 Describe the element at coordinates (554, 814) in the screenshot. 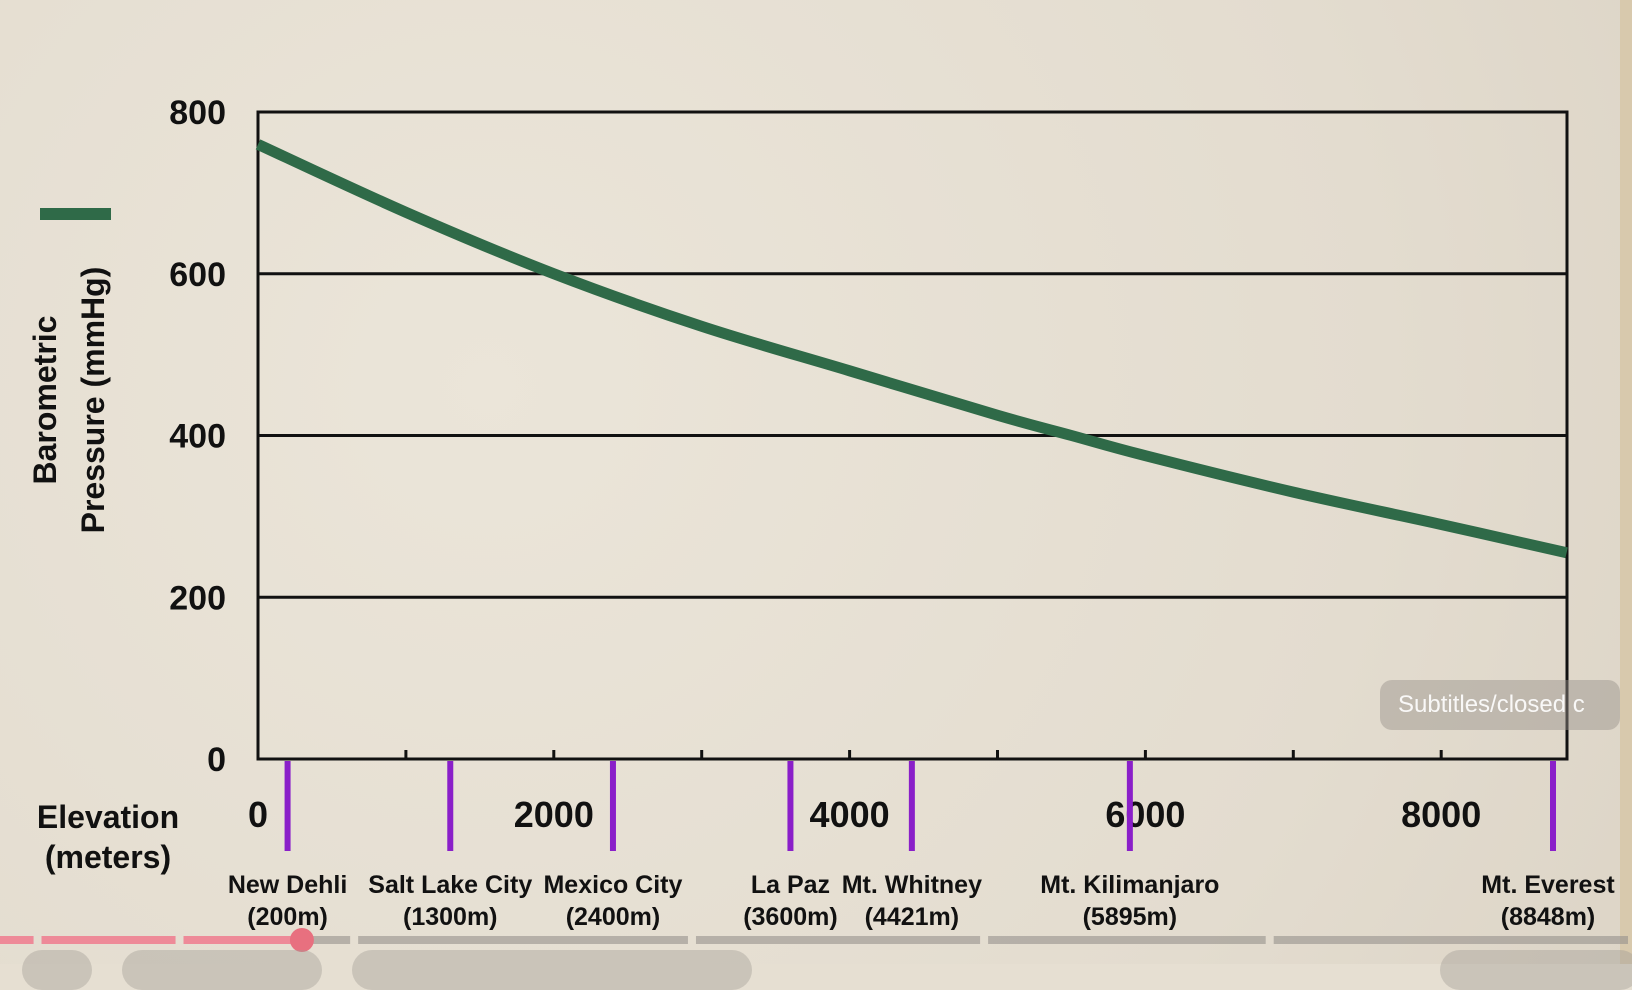

I see `x-tick-label: 2000` at that location.